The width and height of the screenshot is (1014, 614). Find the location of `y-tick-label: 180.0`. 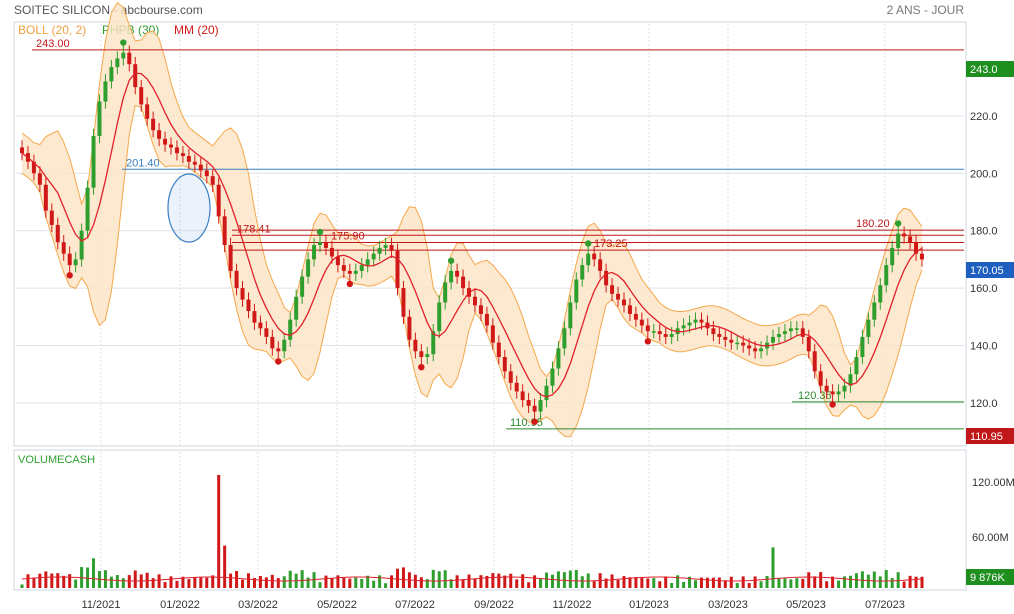

y-tick-label: 180.0 is located at coordinates (984, 232).